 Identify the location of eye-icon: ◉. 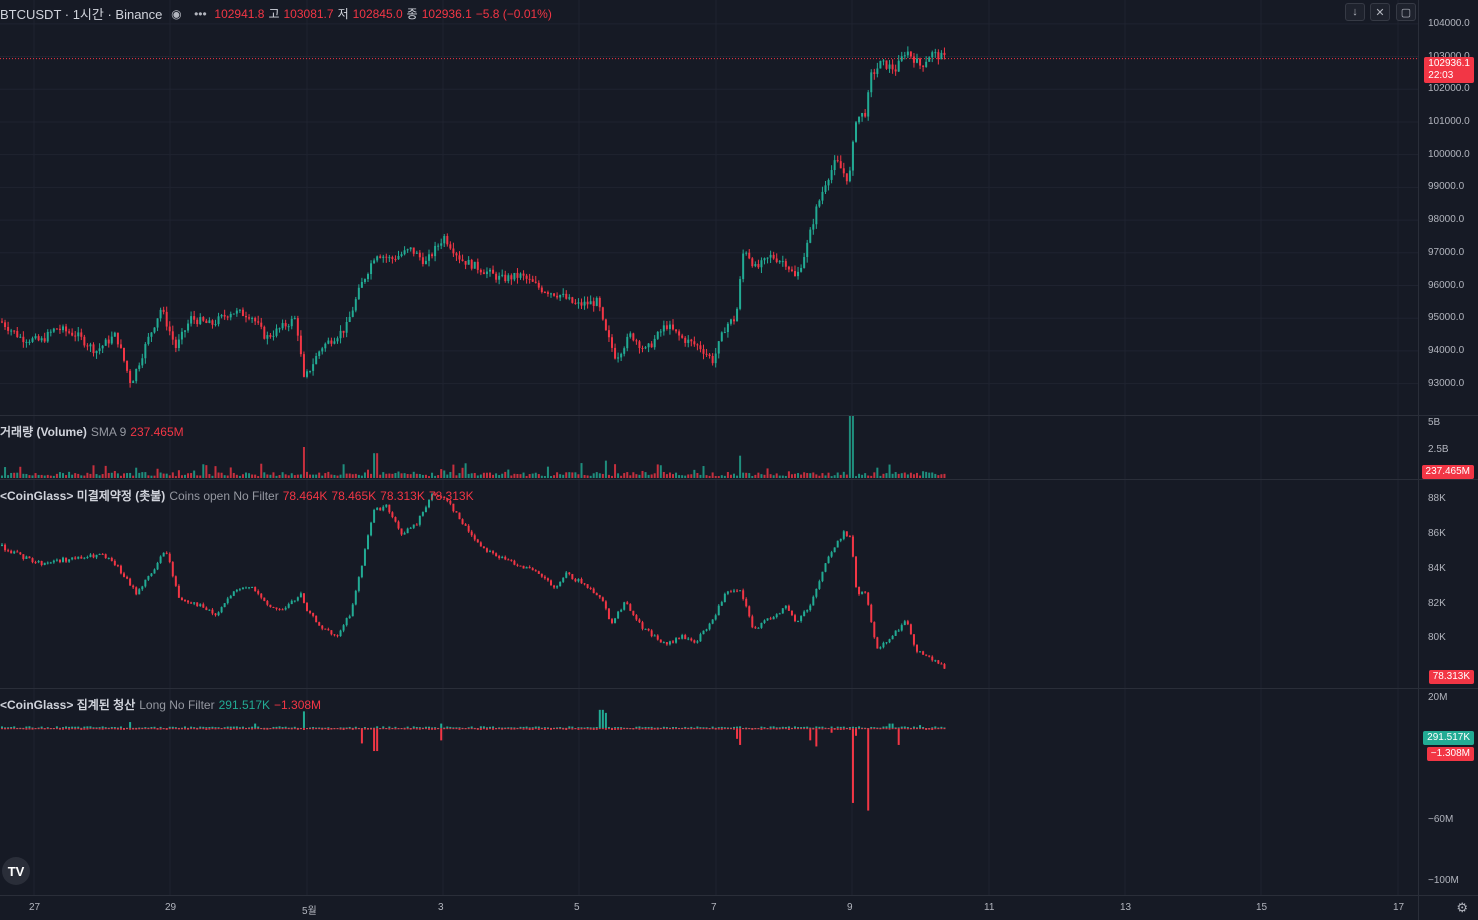
(176, 13).